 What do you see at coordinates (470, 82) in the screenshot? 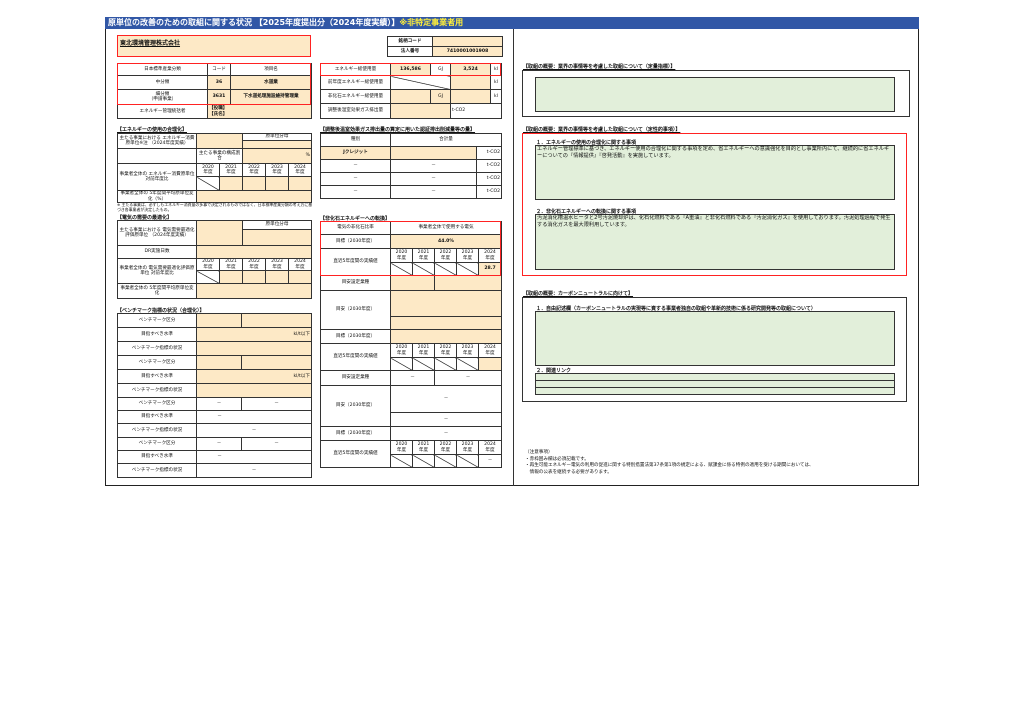
I see `prev-energy-kl` at bounding box center [470, 82].